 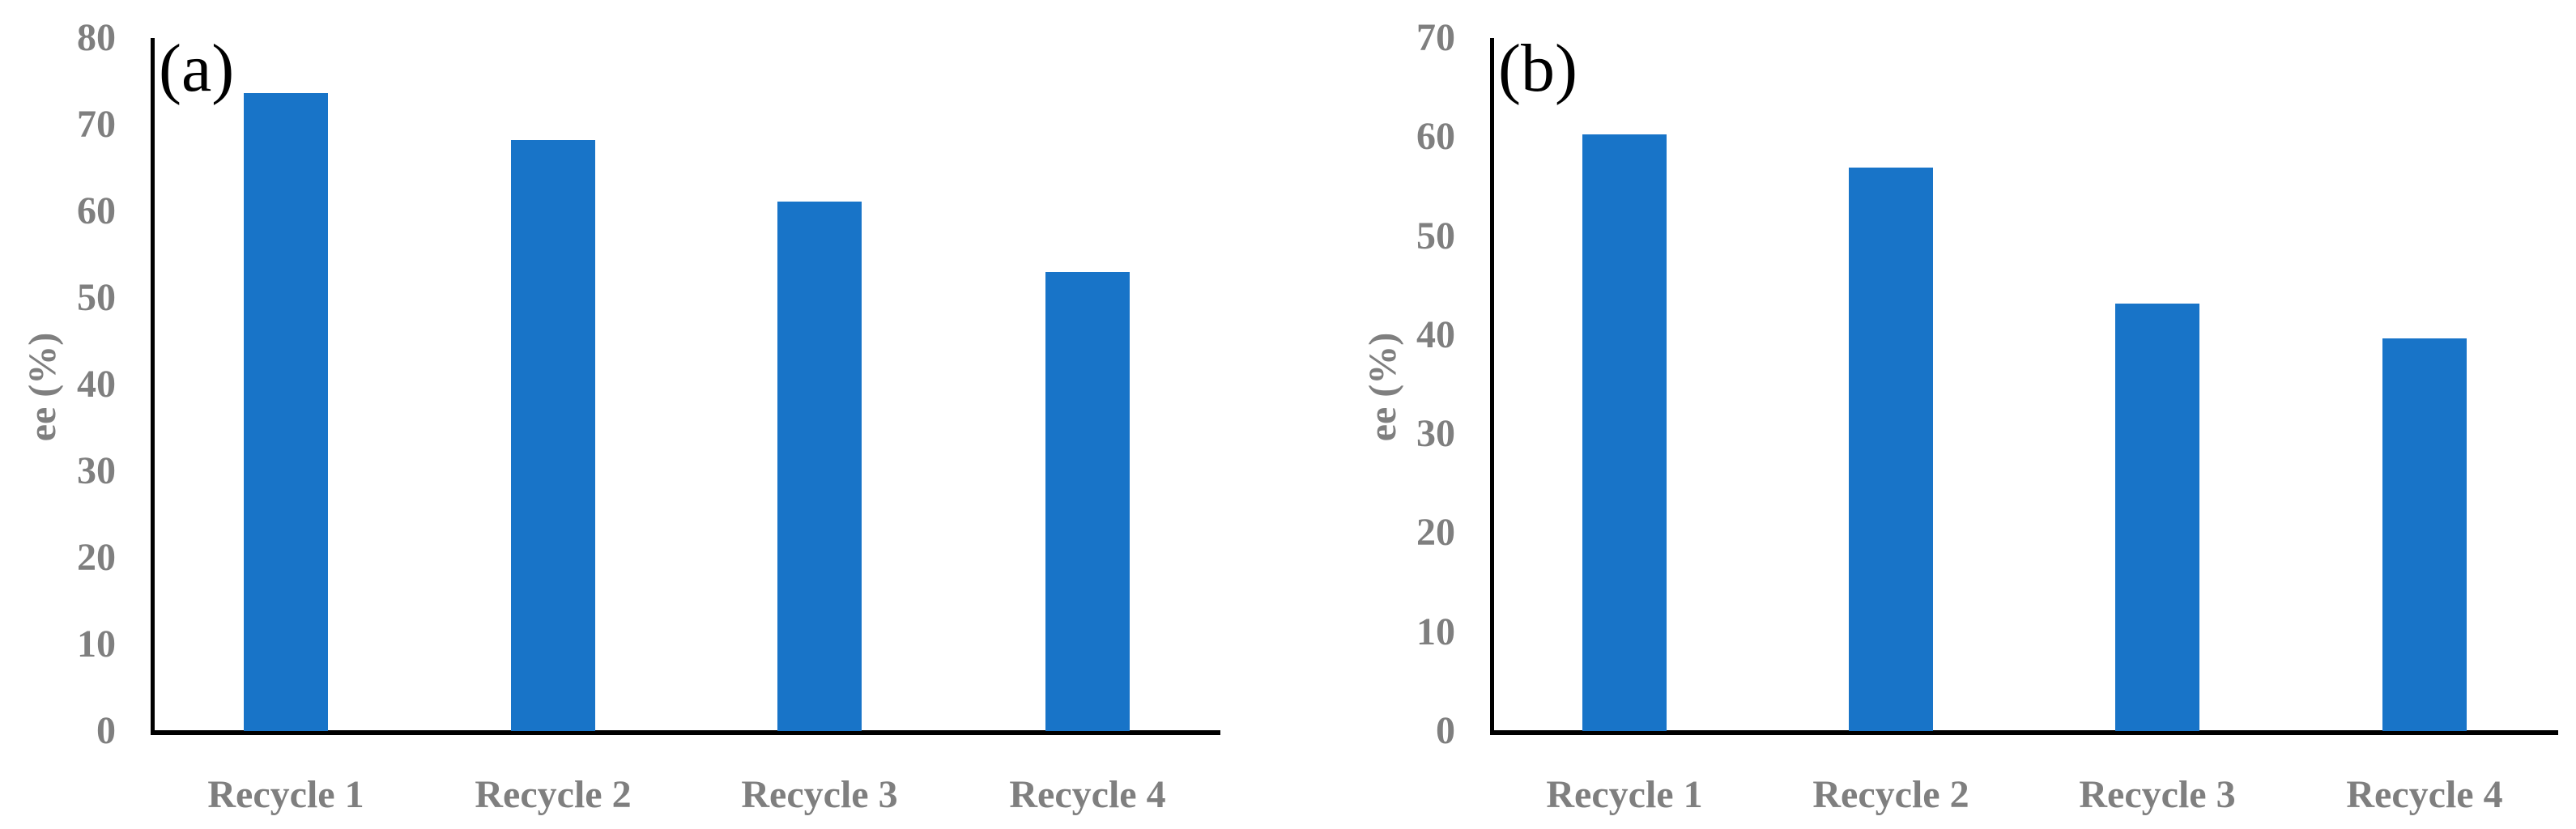 I want to click on panel-label: (b), so click(x=1538, y=68).